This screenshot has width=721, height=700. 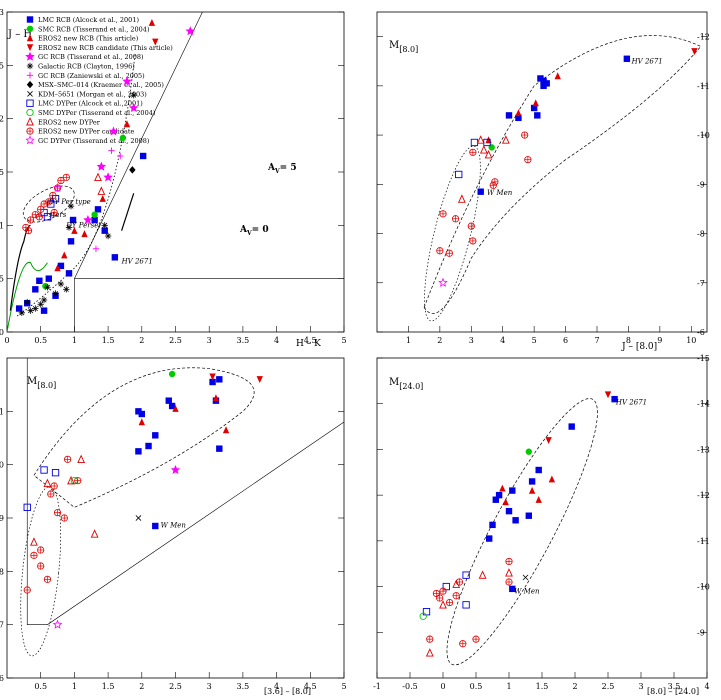 I want to click on y-tick-label: 0.5, so click(x=2, y=279).